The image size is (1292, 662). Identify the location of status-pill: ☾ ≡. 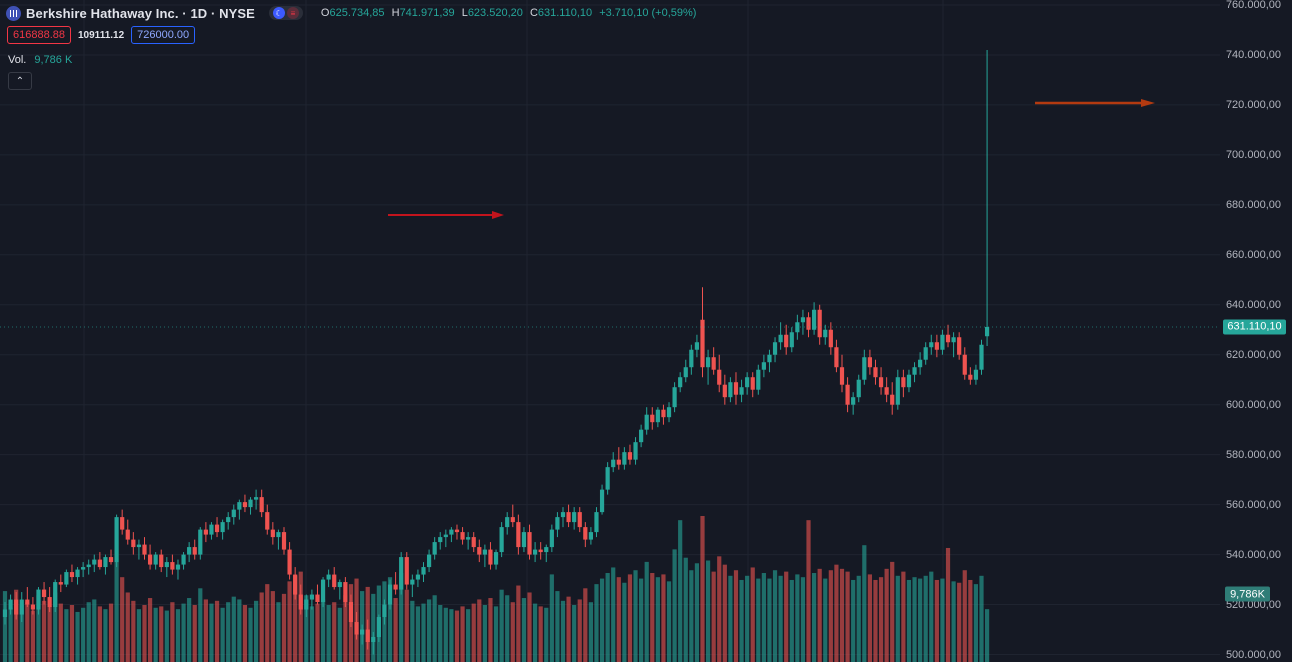
(285, 13).